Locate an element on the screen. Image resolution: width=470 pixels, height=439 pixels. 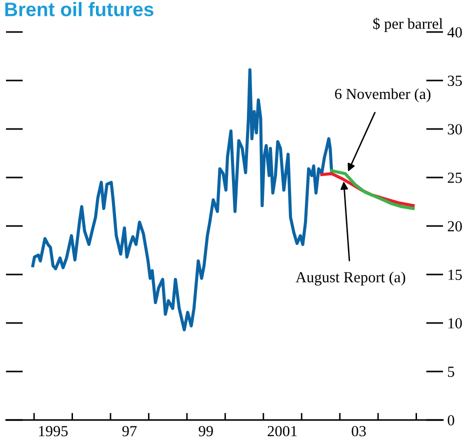
chart-title: Brent oil futures is located at coordinates (79, 9).